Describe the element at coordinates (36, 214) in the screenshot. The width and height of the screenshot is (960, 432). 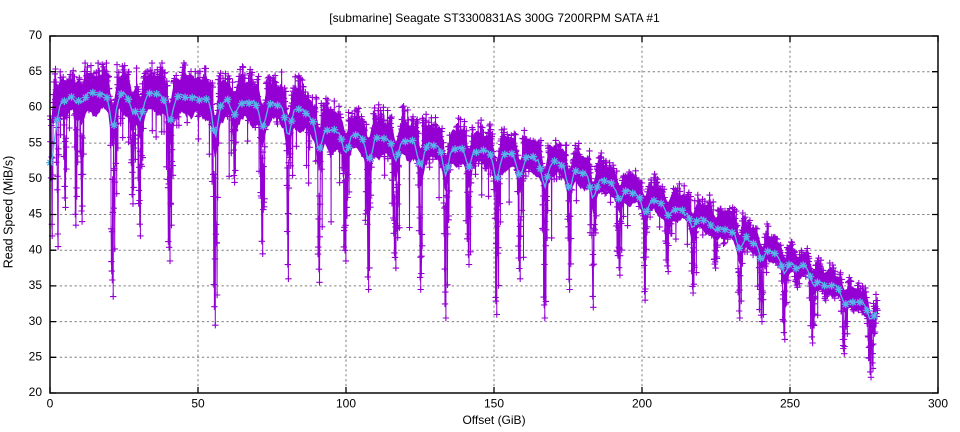
I see `svg-text: 45` at that location.